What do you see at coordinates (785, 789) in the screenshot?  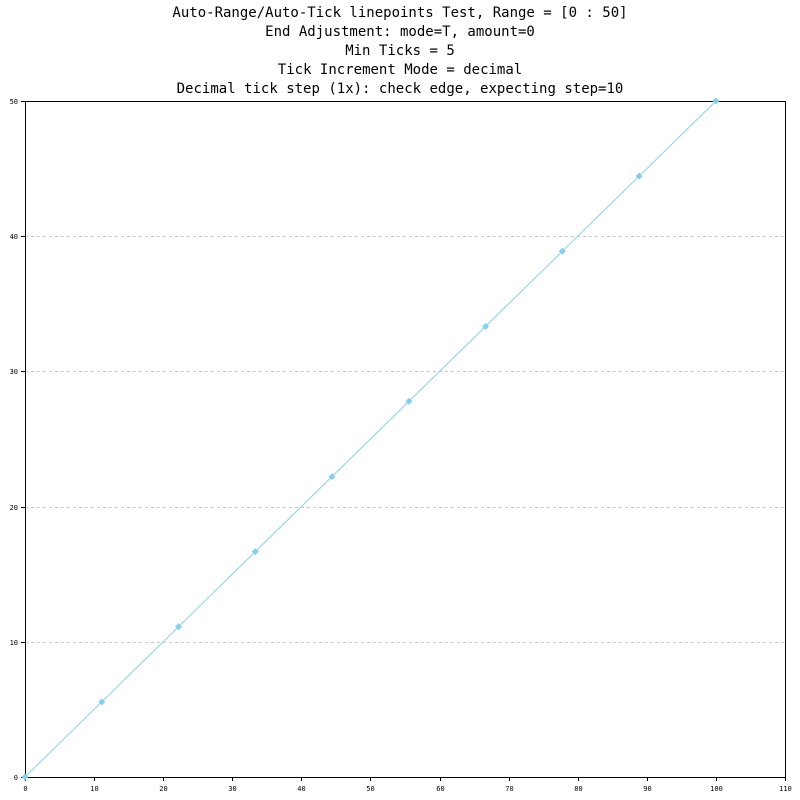 I see `x-tick-label-110: 110` at bounding box center [785, 789].